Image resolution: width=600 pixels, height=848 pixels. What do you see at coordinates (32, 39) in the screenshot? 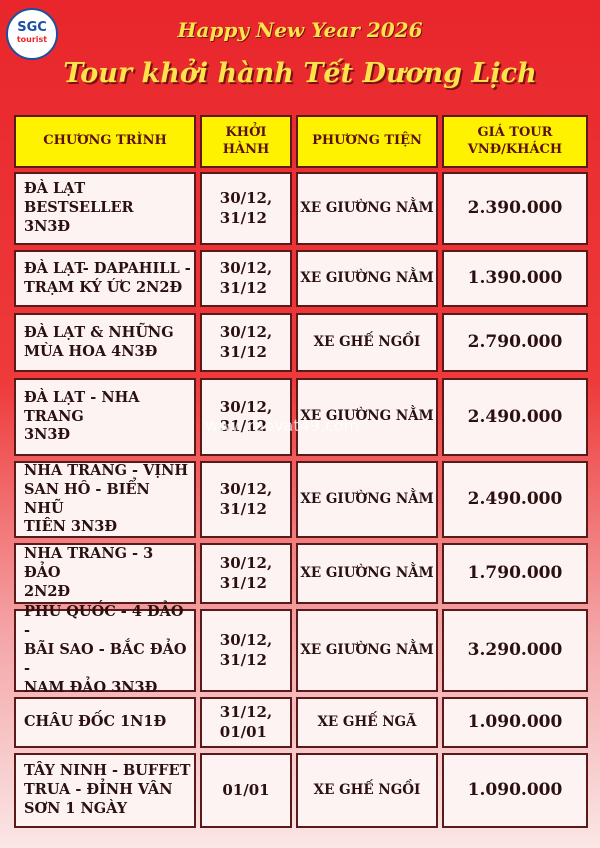
I see `logo-sub: tourist` at bounding box center [32, 39].